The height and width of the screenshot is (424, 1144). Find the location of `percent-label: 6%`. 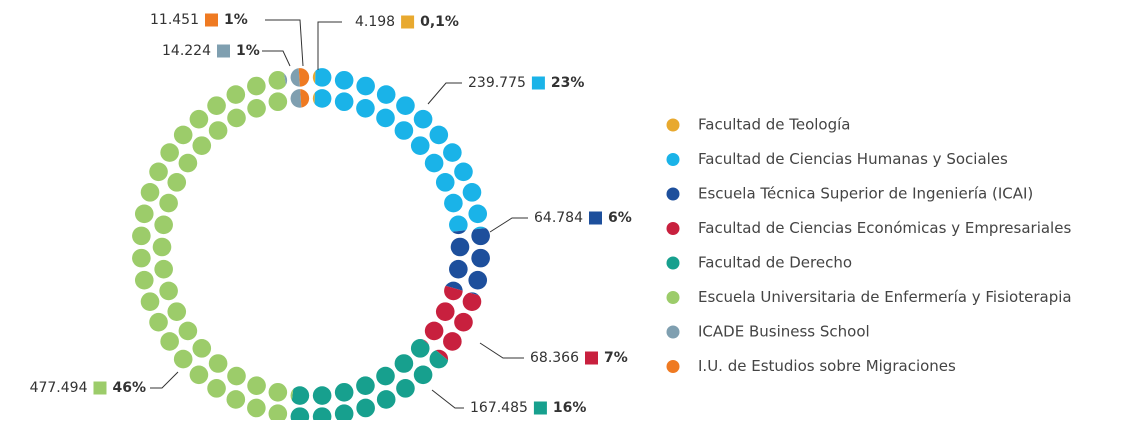

percent-label: 6% is located at coordinates (620, 218).